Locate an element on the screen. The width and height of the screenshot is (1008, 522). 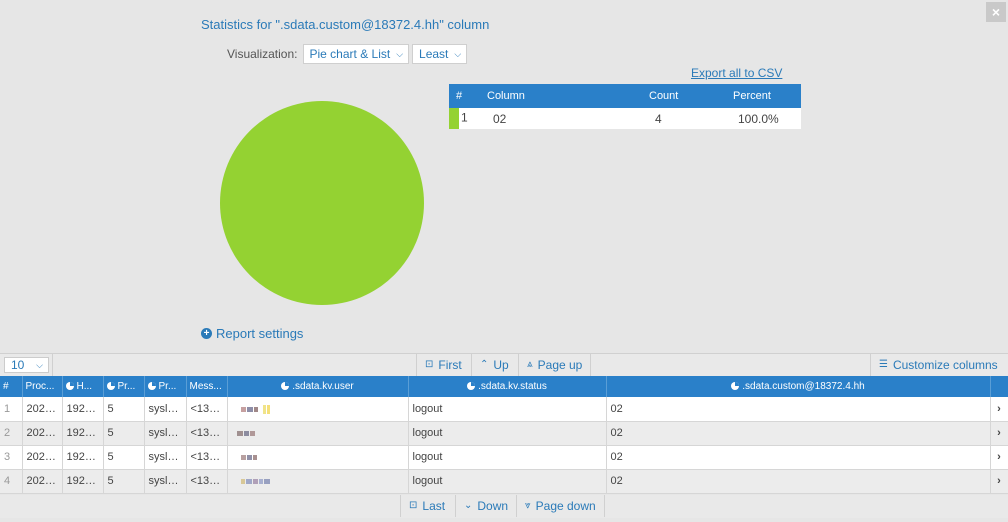
page-up-label: Page up is located at coordinates (560, 365).